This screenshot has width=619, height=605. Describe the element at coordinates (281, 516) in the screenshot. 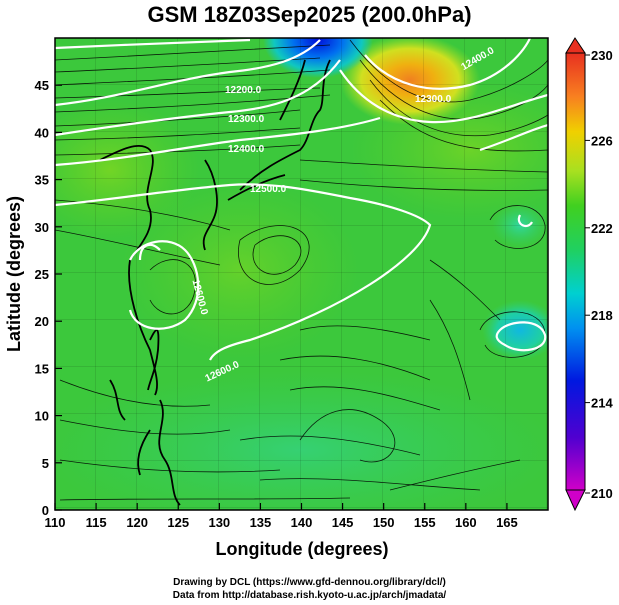

I see `x-axis: 110 115 120 125 130 135 140 145 150 155 160 165` at that location.